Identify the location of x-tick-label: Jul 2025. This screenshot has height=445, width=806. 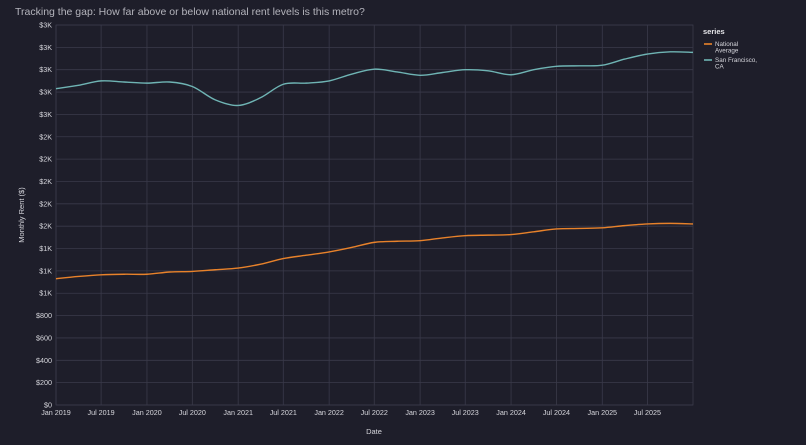
(647, 412).